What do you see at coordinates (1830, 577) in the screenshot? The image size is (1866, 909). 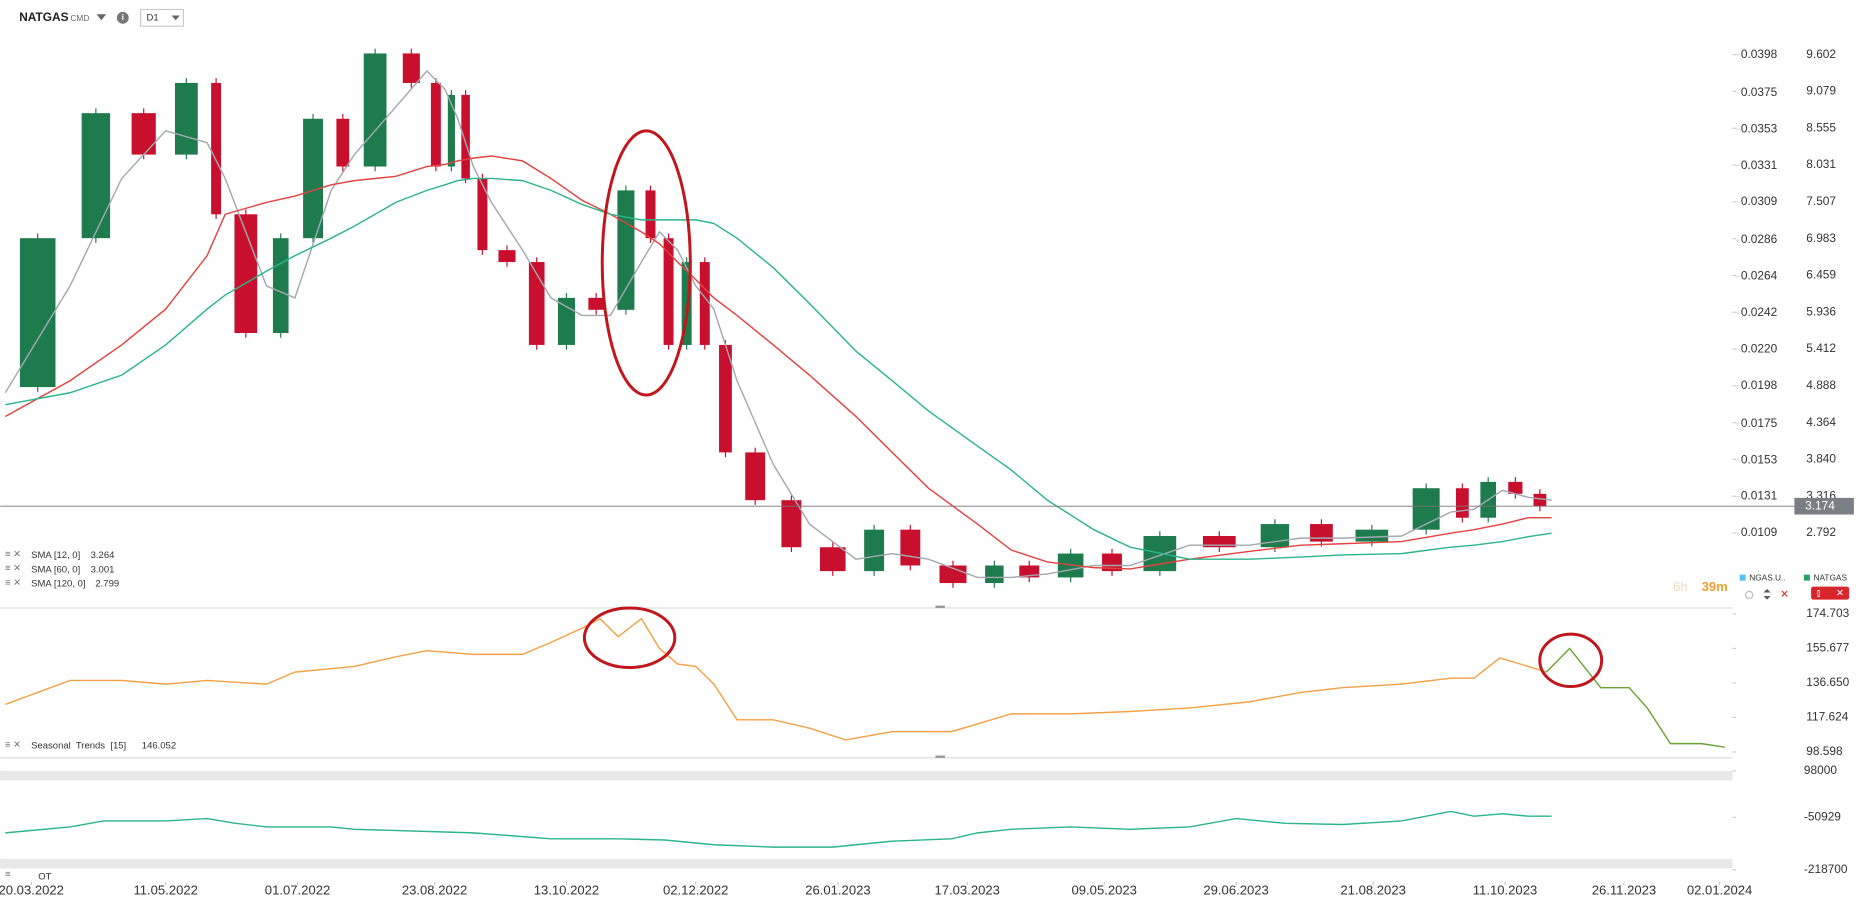 I see `legend-label: NATGAS` at bounding box center [1830, 577].